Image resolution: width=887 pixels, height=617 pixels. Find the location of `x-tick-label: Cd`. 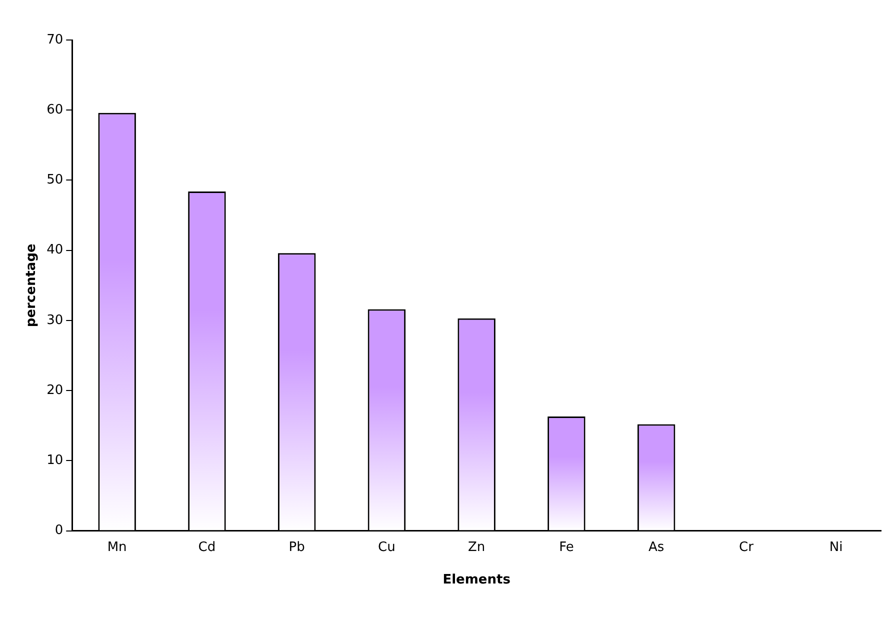

x-tick-label: Cd is located at coordinates (207, 547).